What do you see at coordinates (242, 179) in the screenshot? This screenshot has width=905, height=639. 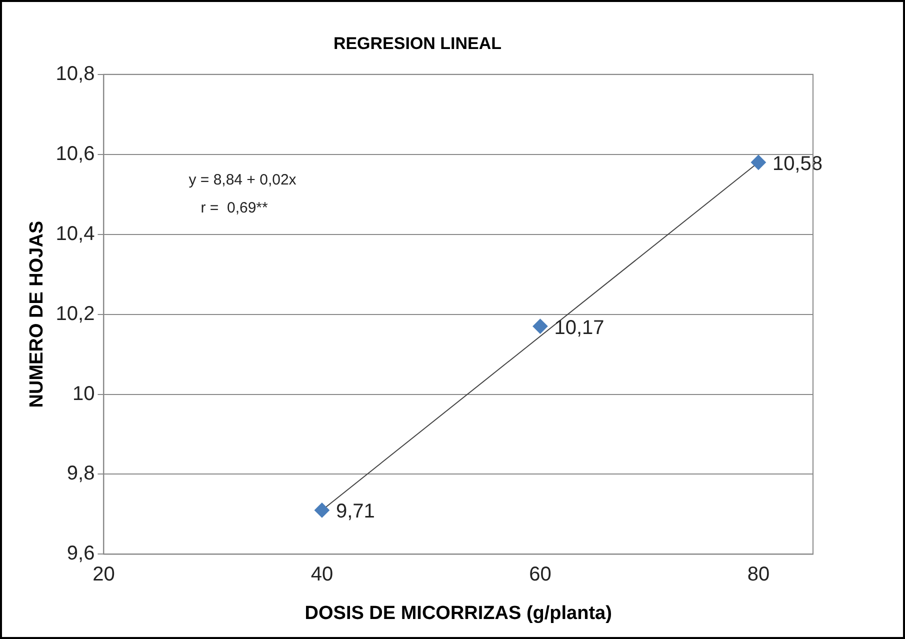 I see `annotation: y = 8,84 + 0,02x` at bounding box center [242, 179].